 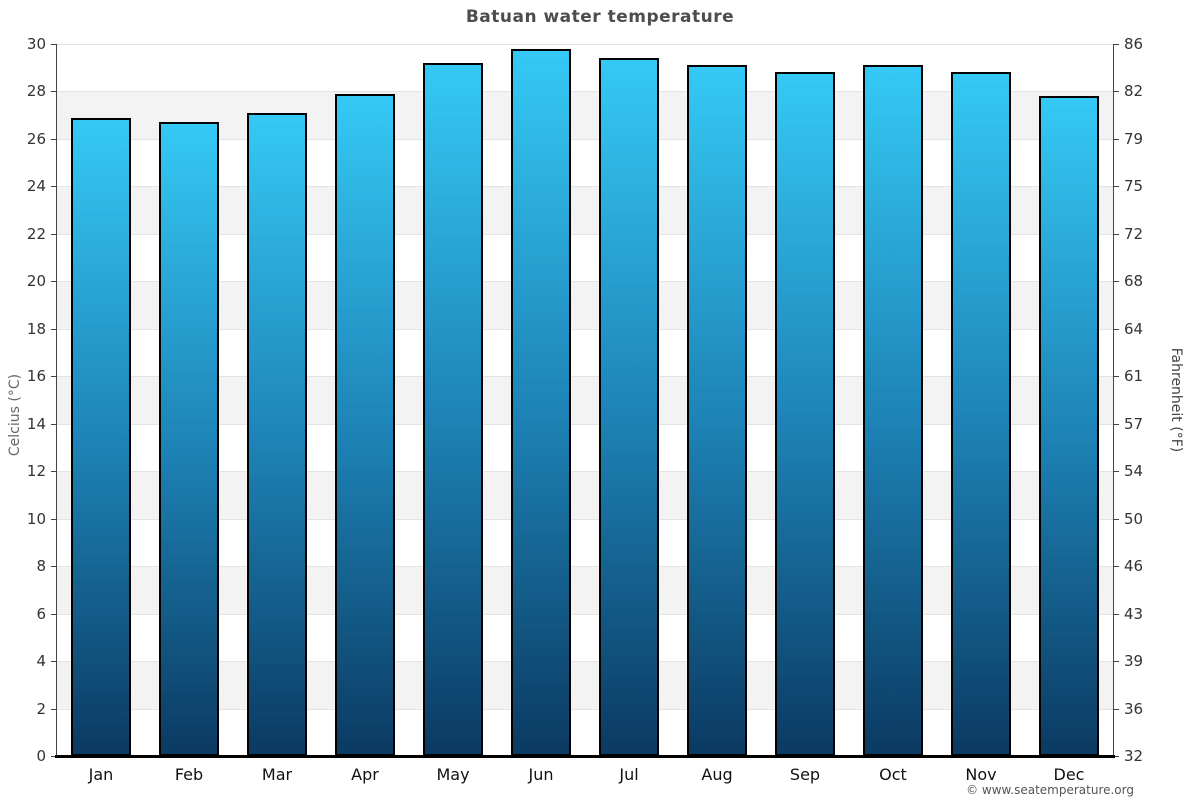 I want to click on bottom-axis-line, so click(x=585, y=756).